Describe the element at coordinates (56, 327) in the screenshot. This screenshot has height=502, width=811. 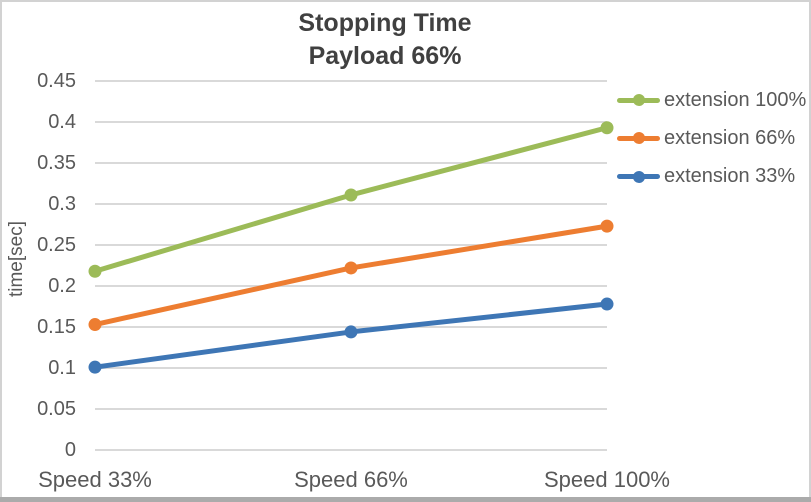
I see `y-tick-label: 0.15` at that location.